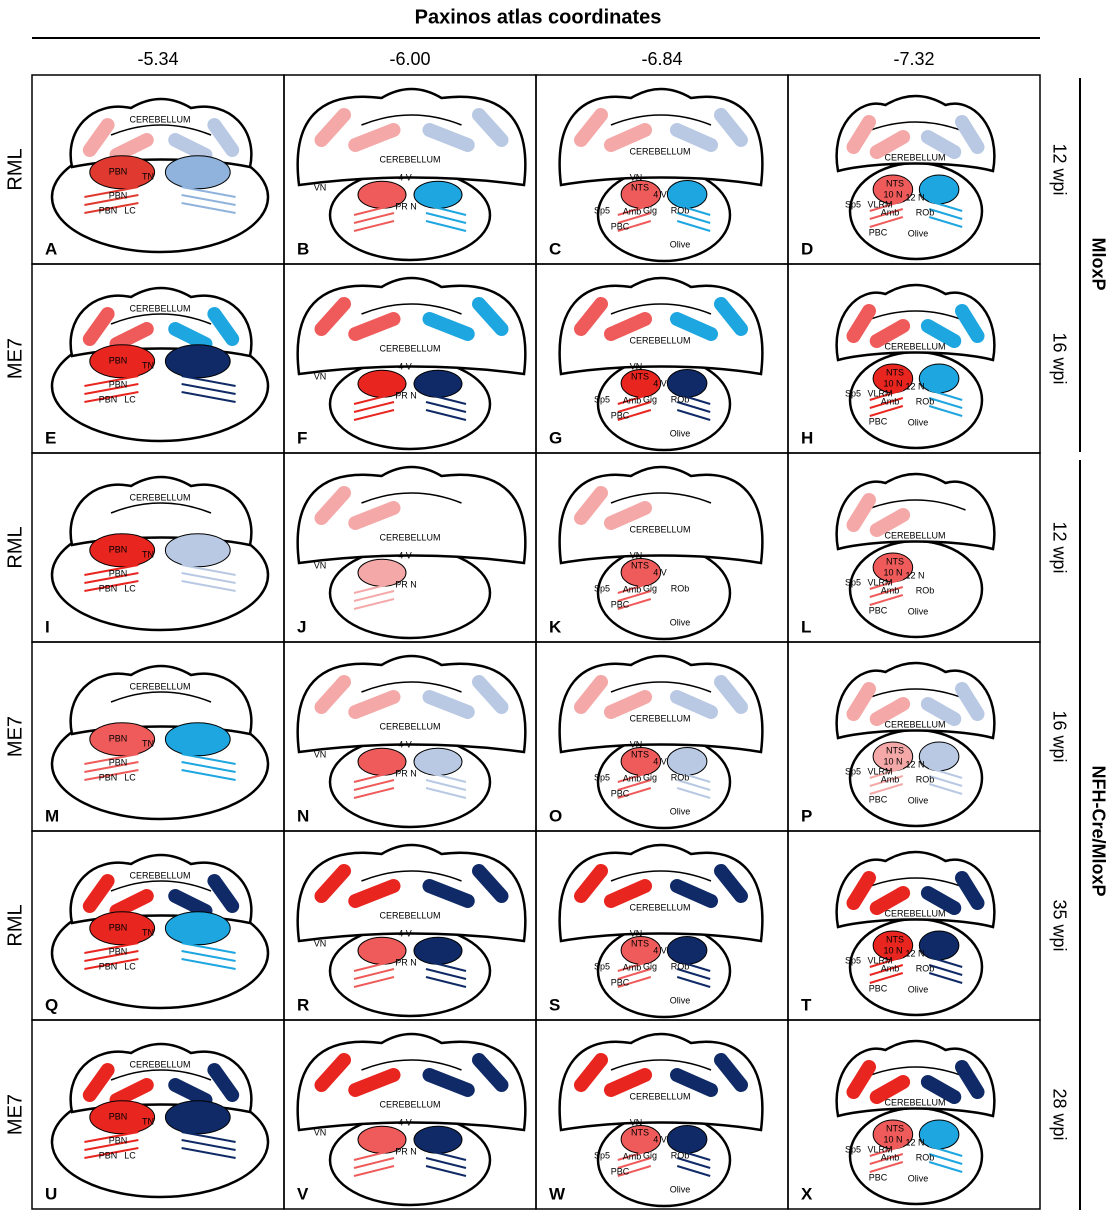  I want to click on panel-letter: A, so click(51, 248).